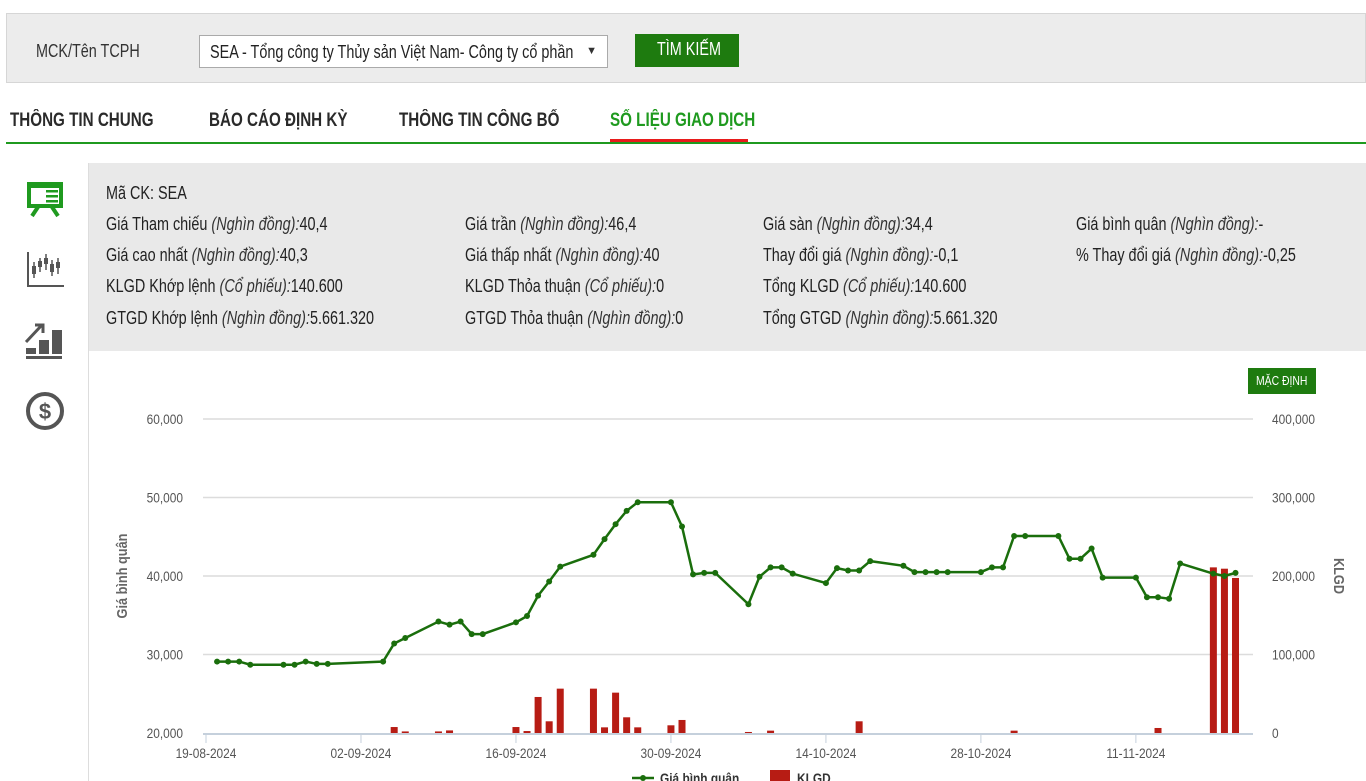  What do you see at coordinates (45, 199) in the screenshot?
I see `presentation-board-icon` at bounding box center [45, 199].